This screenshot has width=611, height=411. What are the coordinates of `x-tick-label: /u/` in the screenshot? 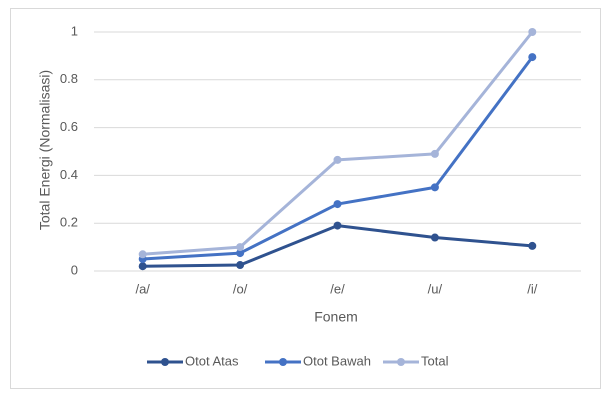 It's located at (435, 288).